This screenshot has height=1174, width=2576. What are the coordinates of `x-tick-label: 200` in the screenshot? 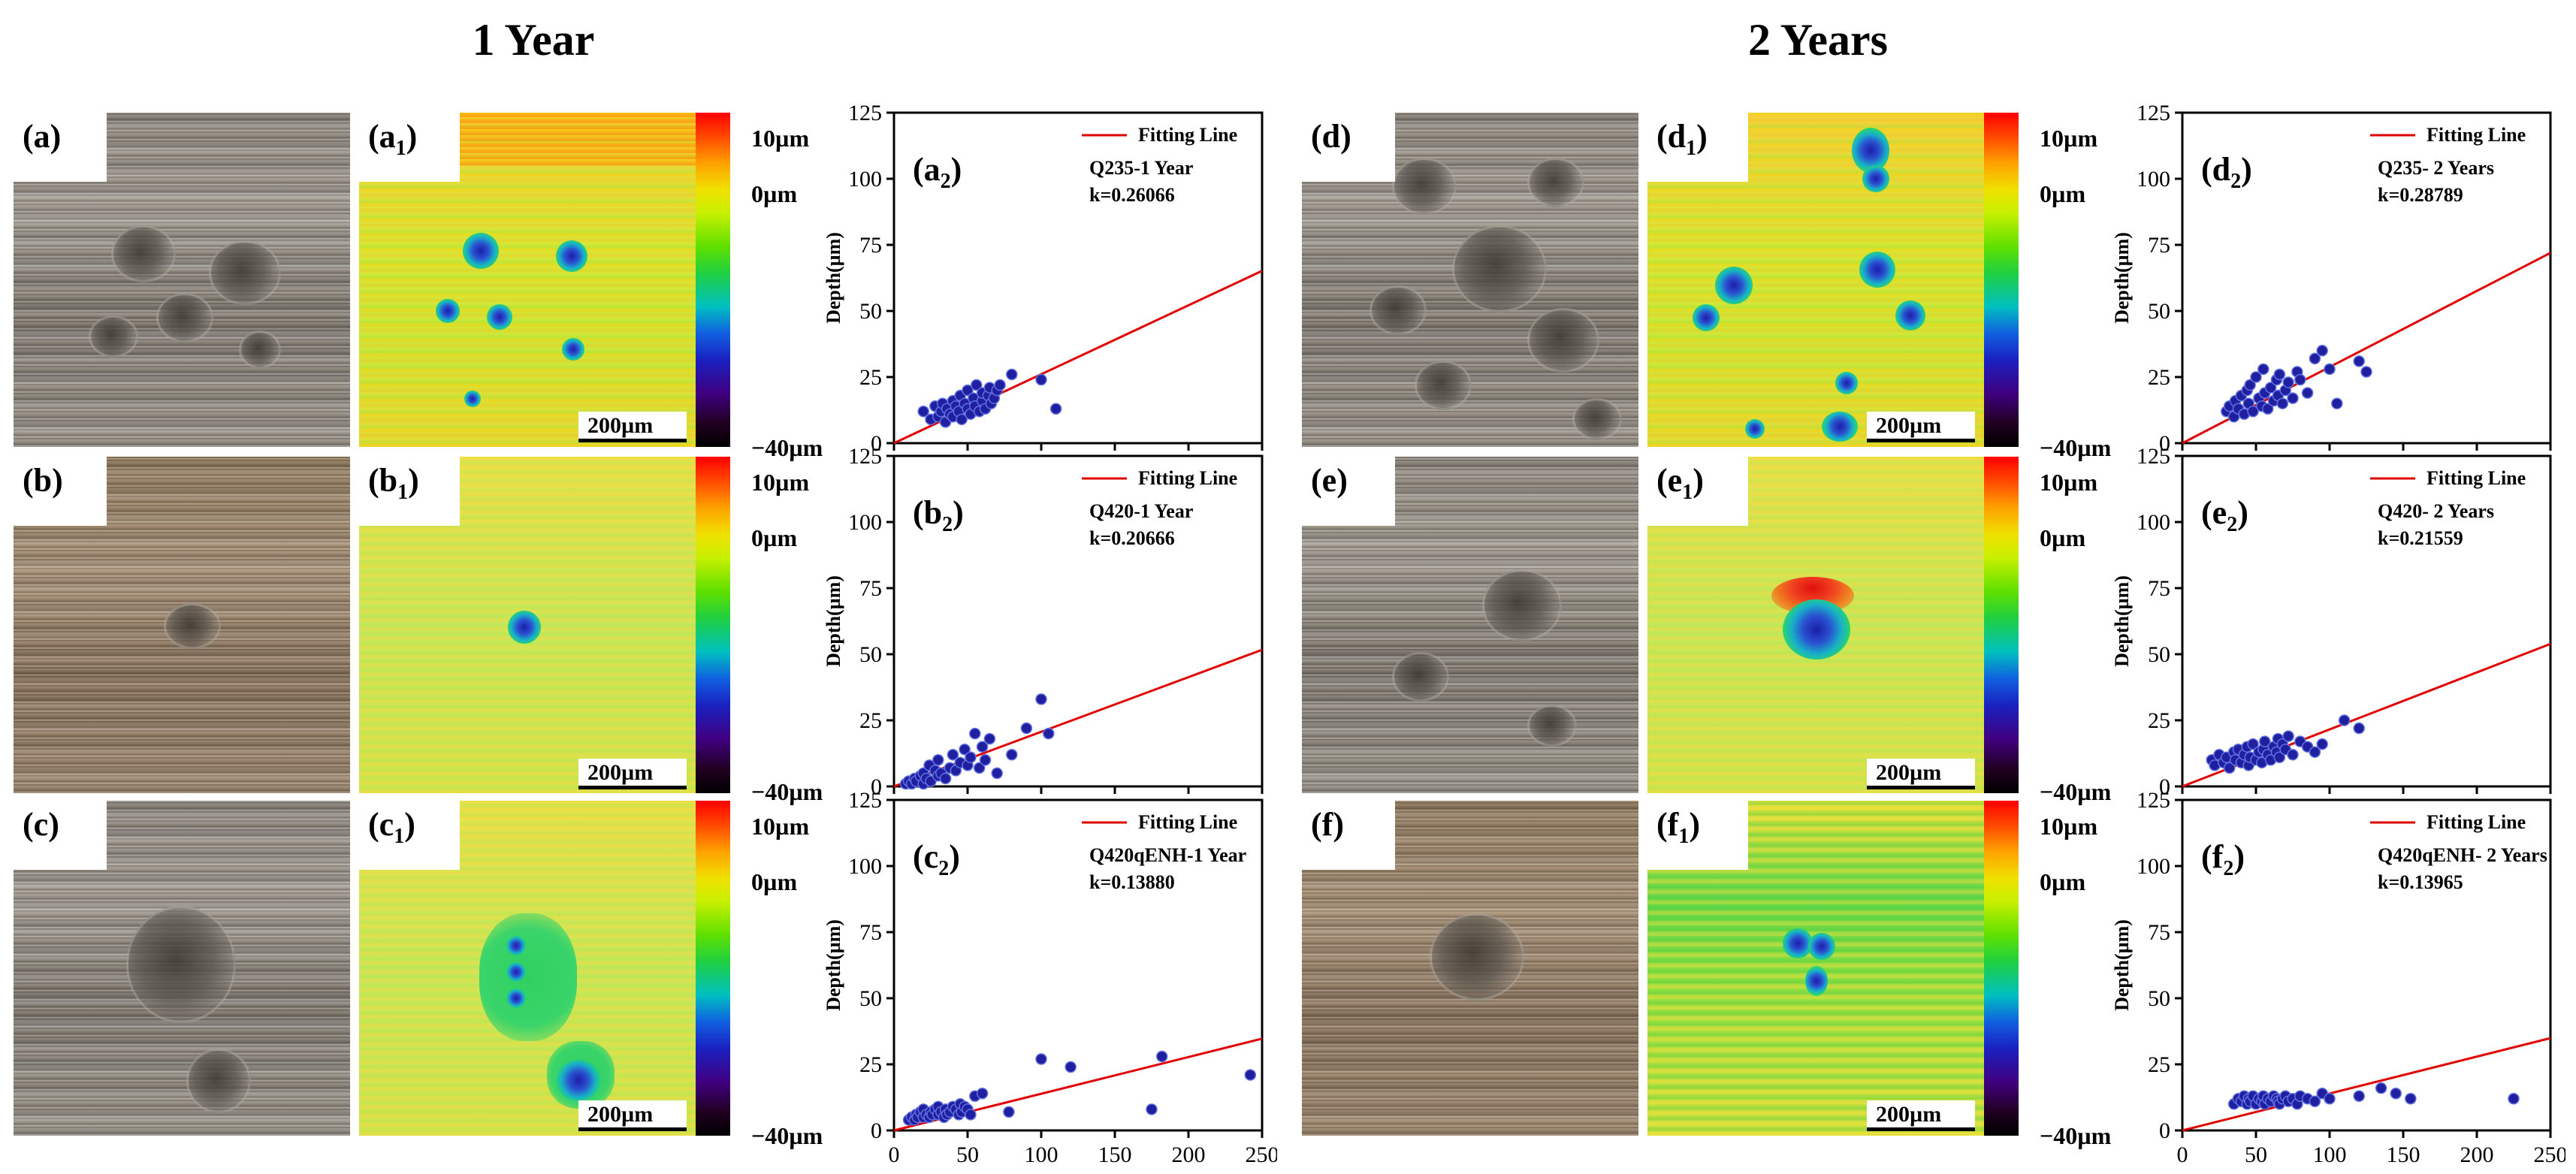 It's located at (1189, 1154).